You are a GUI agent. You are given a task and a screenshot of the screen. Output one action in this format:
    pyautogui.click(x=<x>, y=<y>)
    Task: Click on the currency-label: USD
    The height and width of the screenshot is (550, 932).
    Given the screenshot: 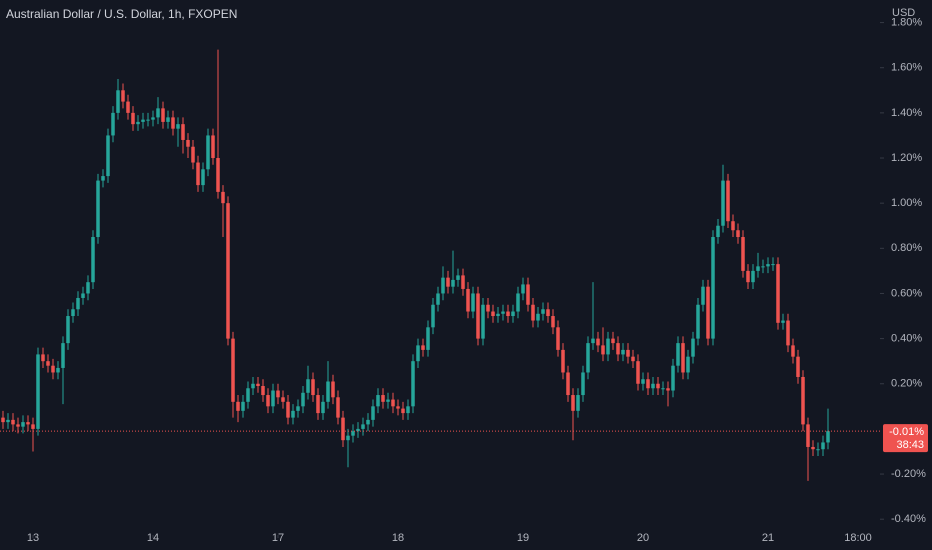 What is the action you would take?
    pyautogui.click(x=903, y=13)
    